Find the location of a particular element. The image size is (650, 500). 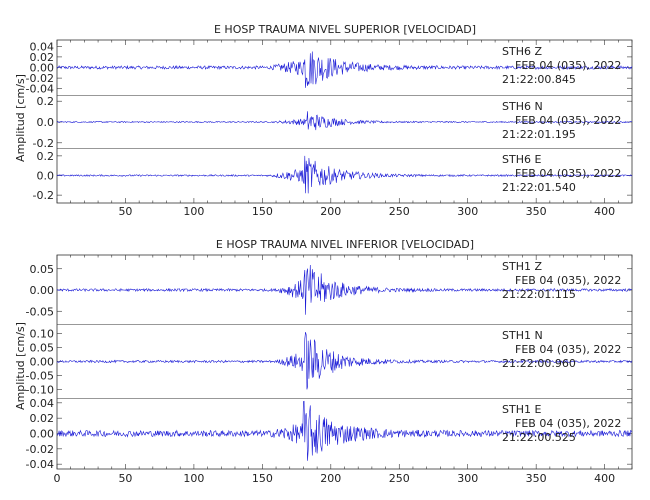

time-label: 21:22:01.195 is located at coordinates (539, 134).